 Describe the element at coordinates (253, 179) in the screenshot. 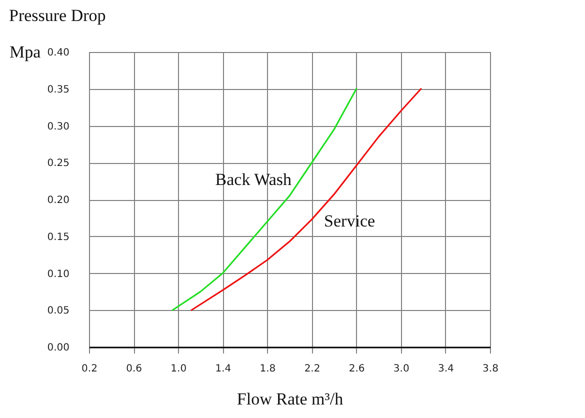

I see `series-label: Back Wash` at that location.